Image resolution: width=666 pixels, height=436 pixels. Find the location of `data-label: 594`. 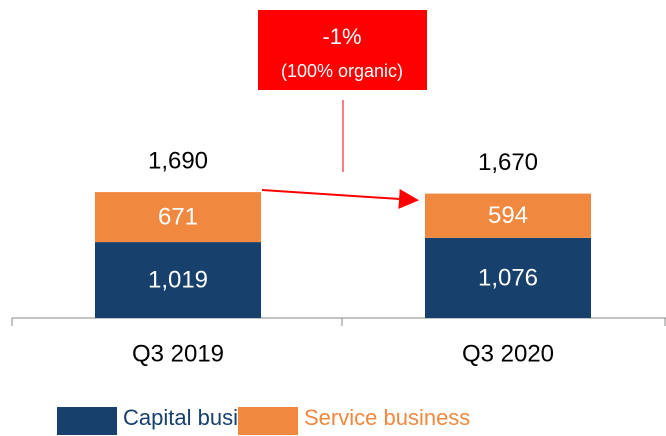

data-label: 594 is located at coordinates (508, 215).